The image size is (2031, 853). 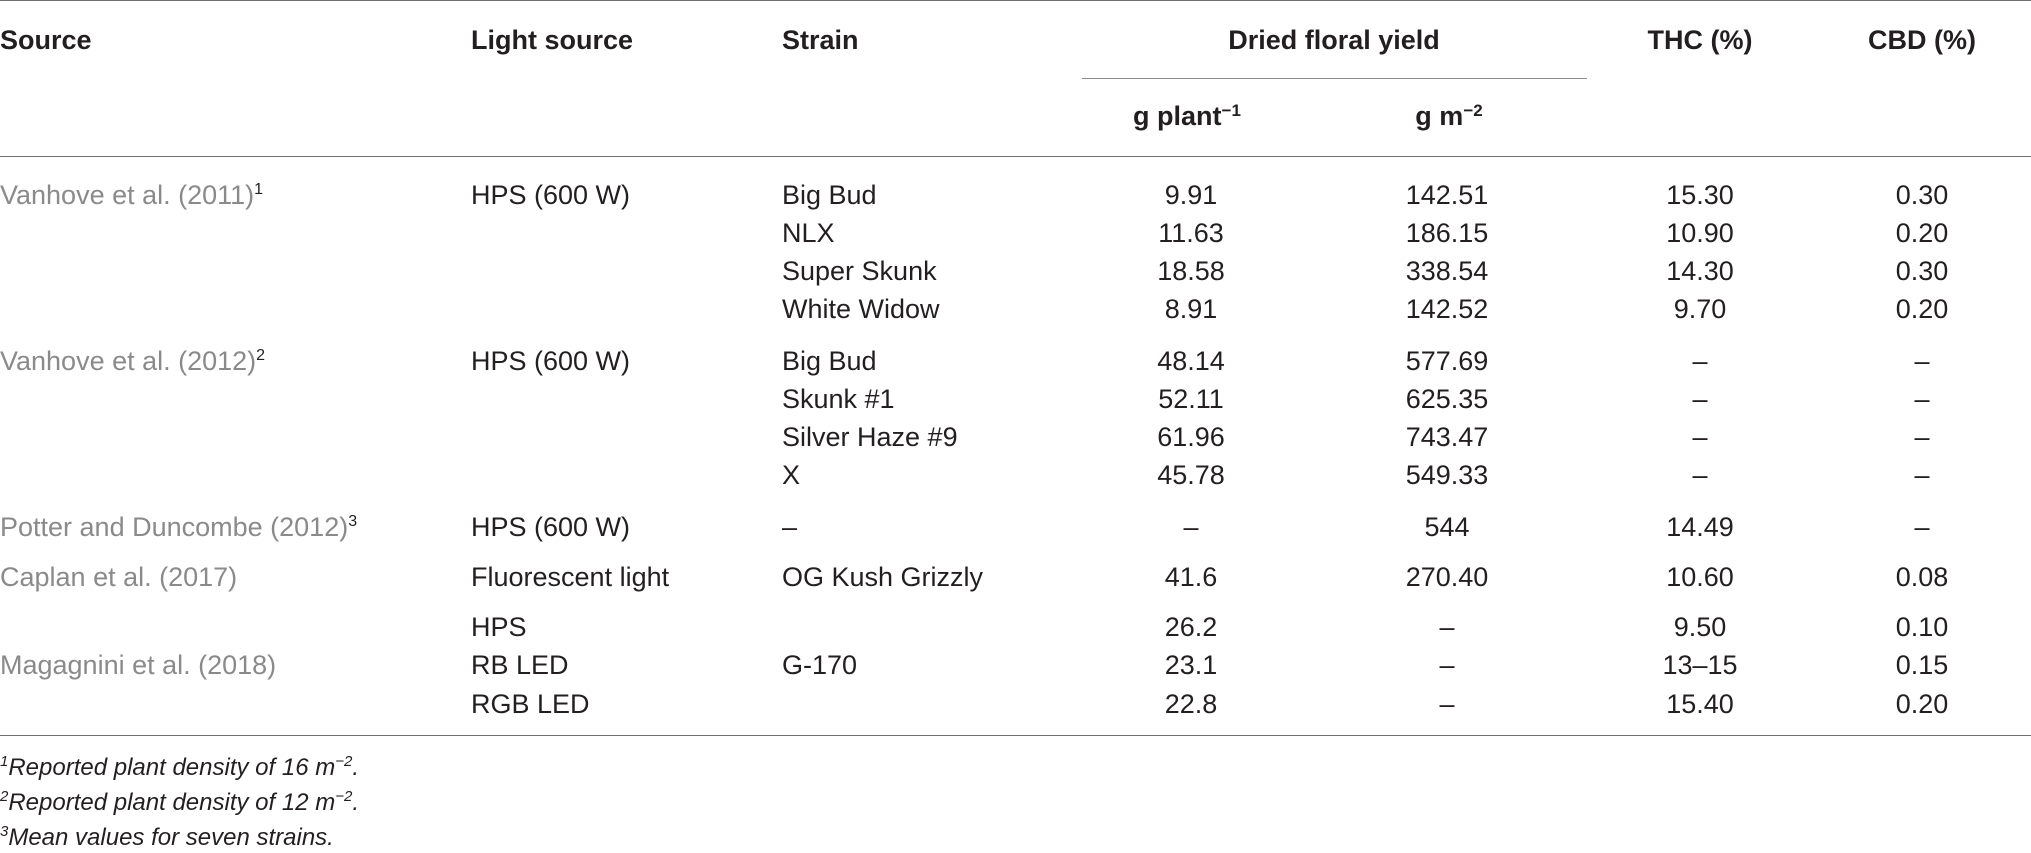 What do you see at coordinates (1447, 361) in the screenshot?
I see `cell-g-per-m2: 577.69` at bounding box center [1447, 361].